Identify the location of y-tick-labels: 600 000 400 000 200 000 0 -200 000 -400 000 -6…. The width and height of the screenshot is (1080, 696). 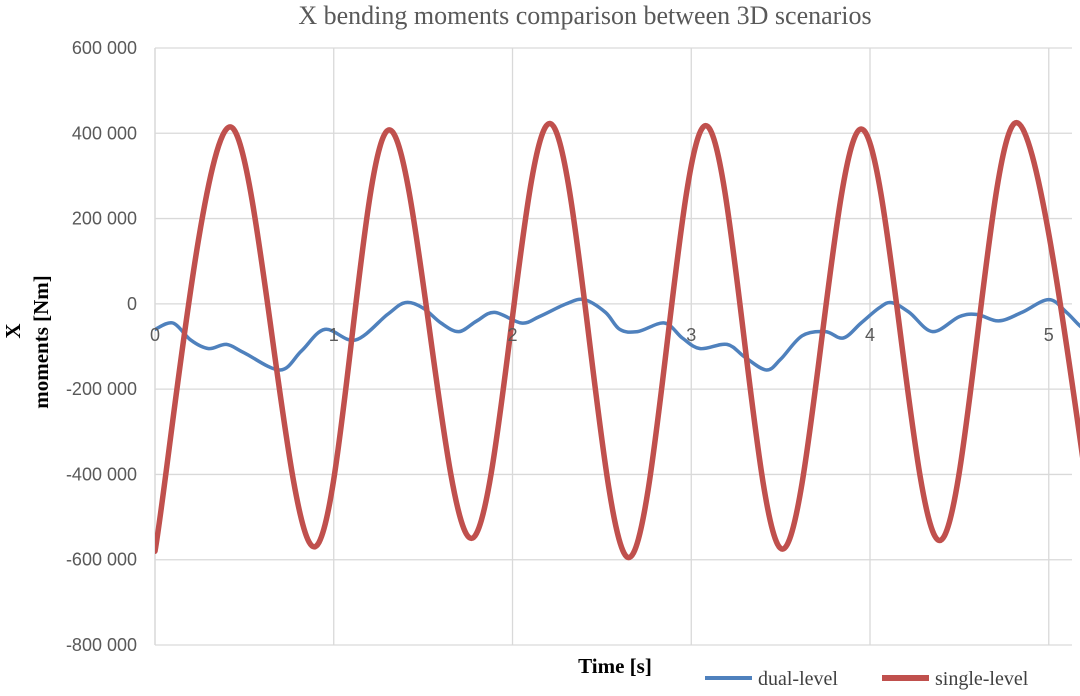
(101, 346).